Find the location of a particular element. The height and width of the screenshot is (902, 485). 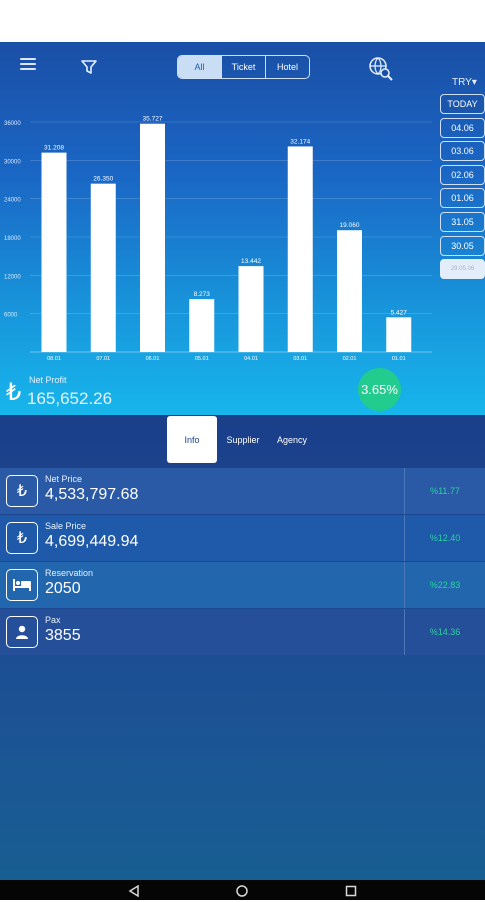

bar-value-label: 8.273 is located at coordinates (202, 294).